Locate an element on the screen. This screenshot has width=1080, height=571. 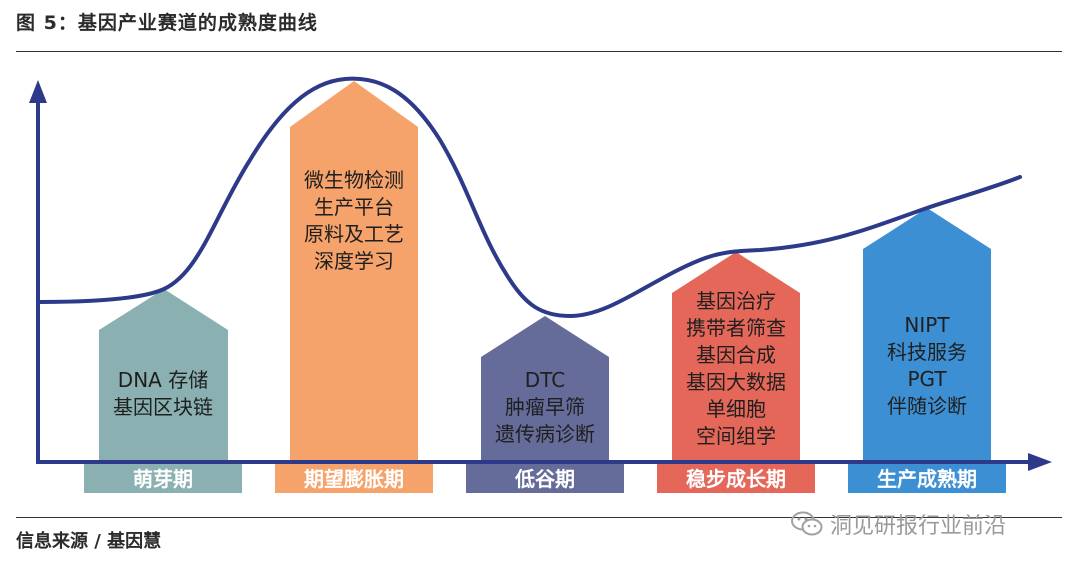
watermark-text: 洞见研报行业前沿 is located at coordinates (918, 526).